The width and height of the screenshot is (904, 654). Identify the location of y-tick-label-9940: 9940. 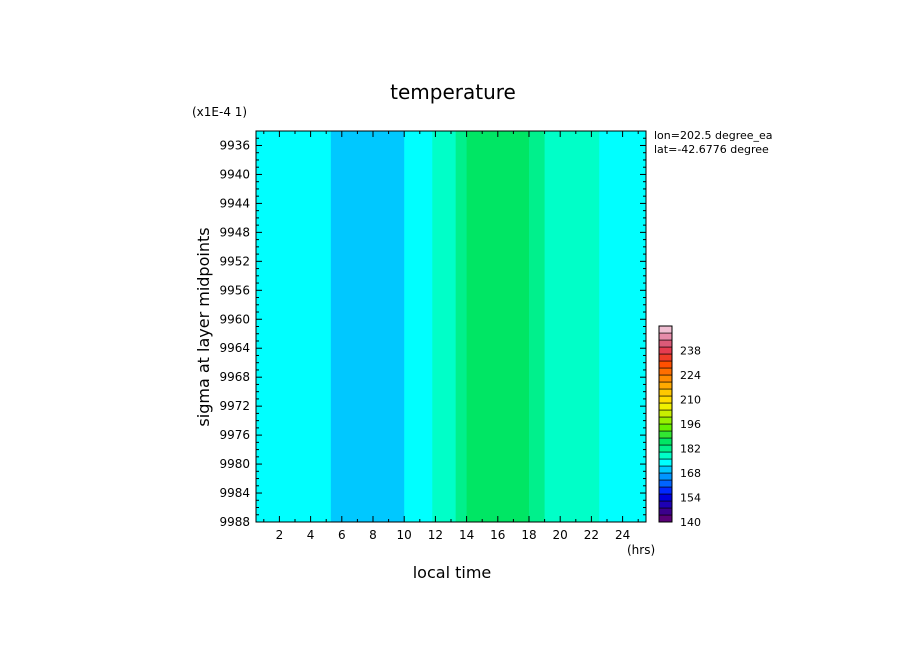
(234, 174).